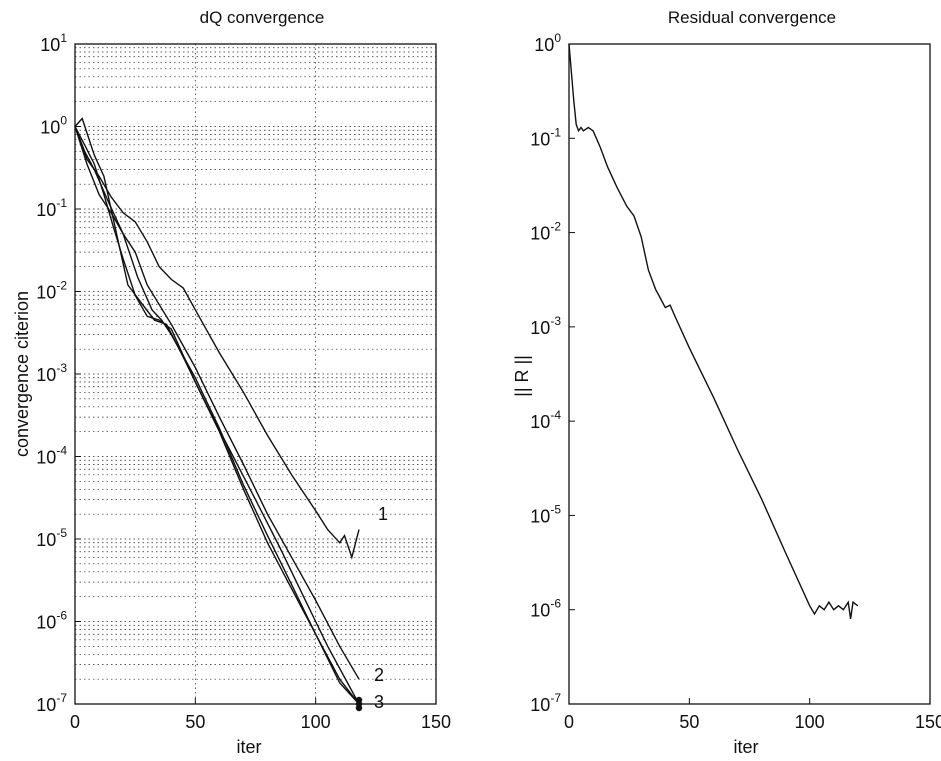  I want to click on series-label-2: 2, so click(379, 675).